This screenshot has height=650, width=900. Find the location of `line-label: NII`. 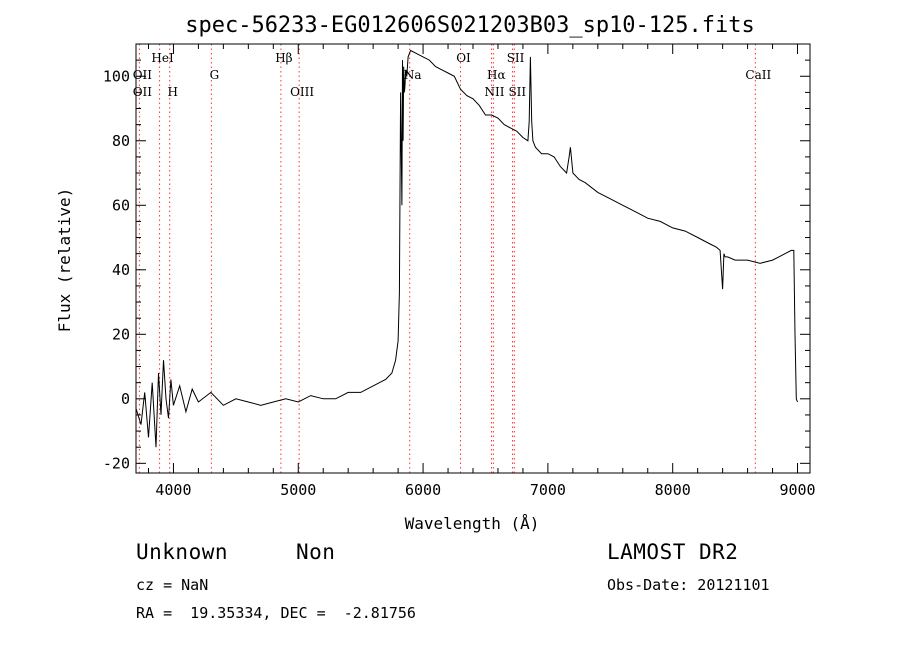

line-label: NII is located at coordinates (494, 92).